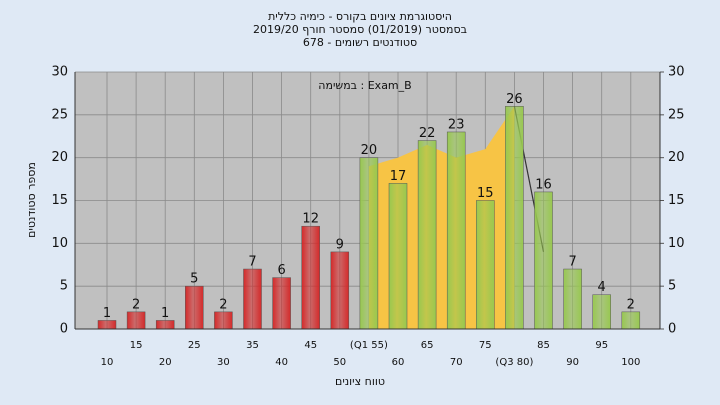  What do you see at coordinates (514, 362) in the screenshot?
I see `x-tick-label: (Q3 80)` at bounding box center [514, 362].